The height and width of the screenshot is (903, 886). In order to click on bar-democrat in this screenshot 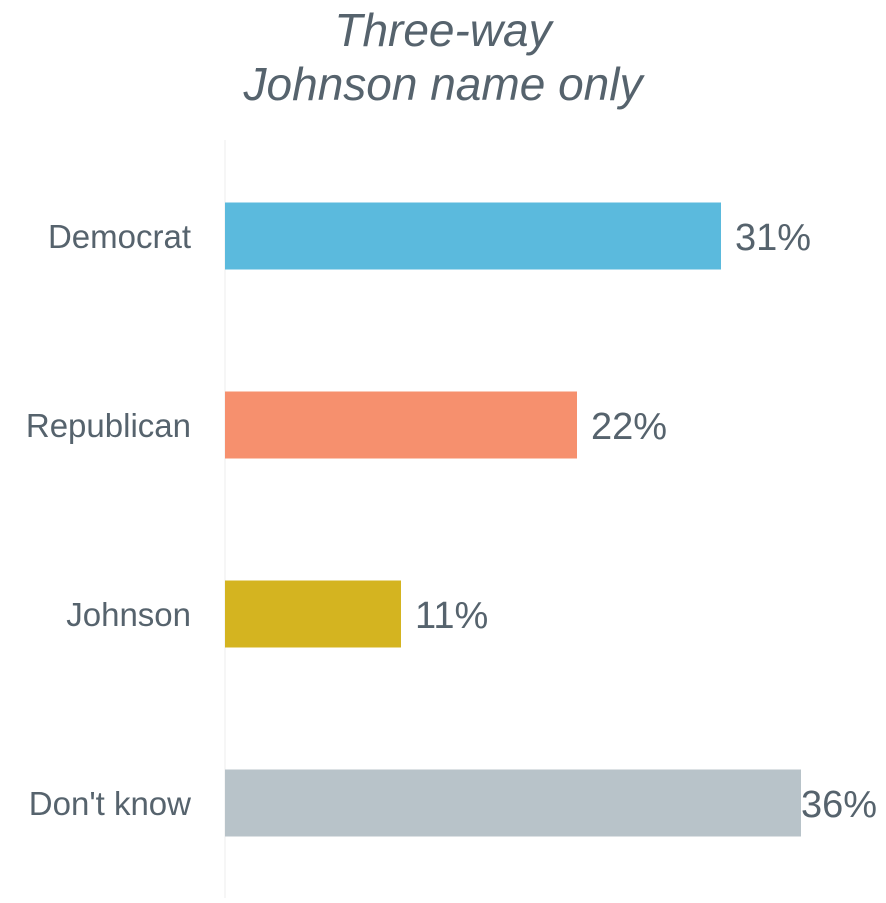, I will do `click(473, 236)`.